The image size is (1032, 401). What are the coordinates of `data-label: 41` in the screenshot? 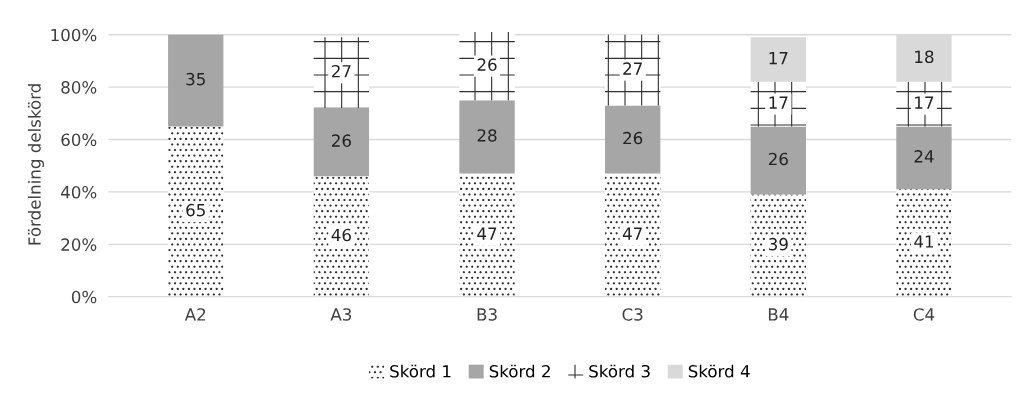 It's located at (924, 241).